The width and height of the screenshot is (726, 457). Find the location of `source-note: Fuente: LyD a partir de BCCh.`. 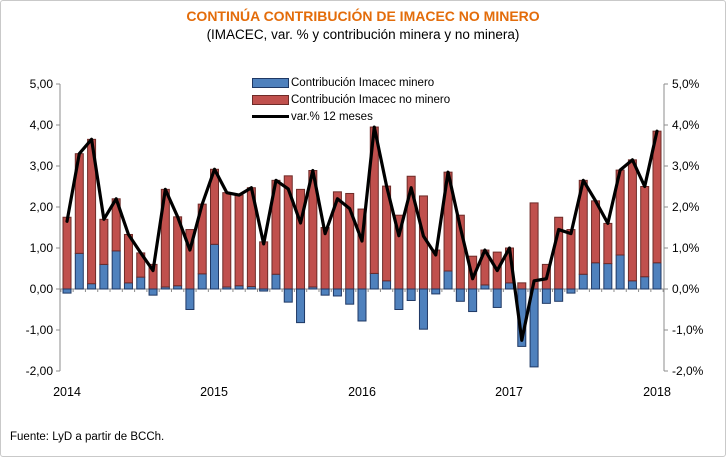

source-note: Fuente: LyD a partir de BCCh. is located at coordinates (87, 437).